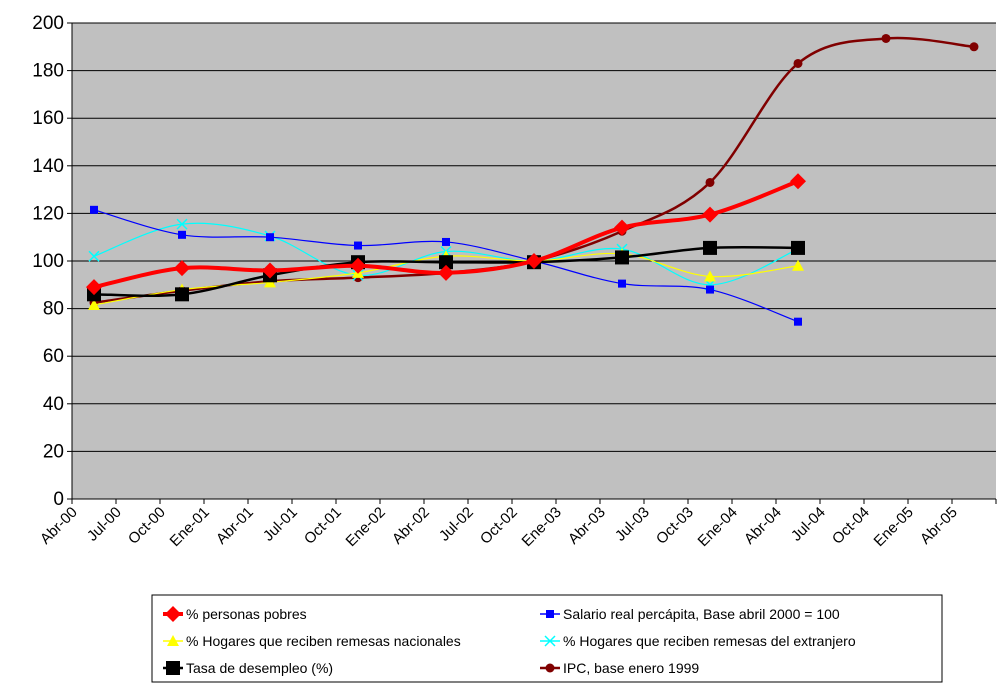 Image resolution: width=998 pixels, height=685 pixels. What do you see at coordinates (675, 526) in the screenshot?
I see `x-tick-label: Oct-03` at bounding box center [675, 526].